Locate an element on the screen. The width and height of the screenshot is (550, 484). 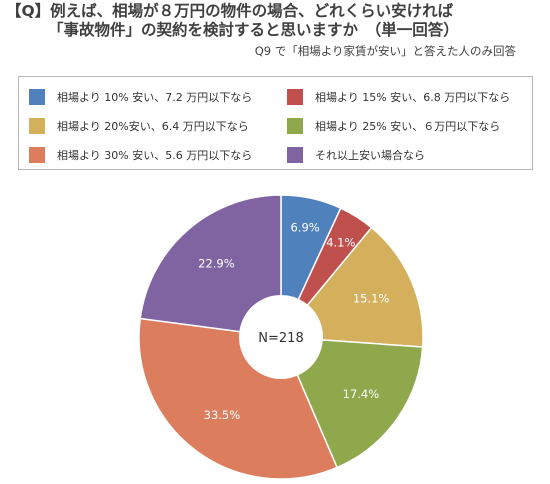
slice-label-more: 22.9% is located at coordinates (216, 263).